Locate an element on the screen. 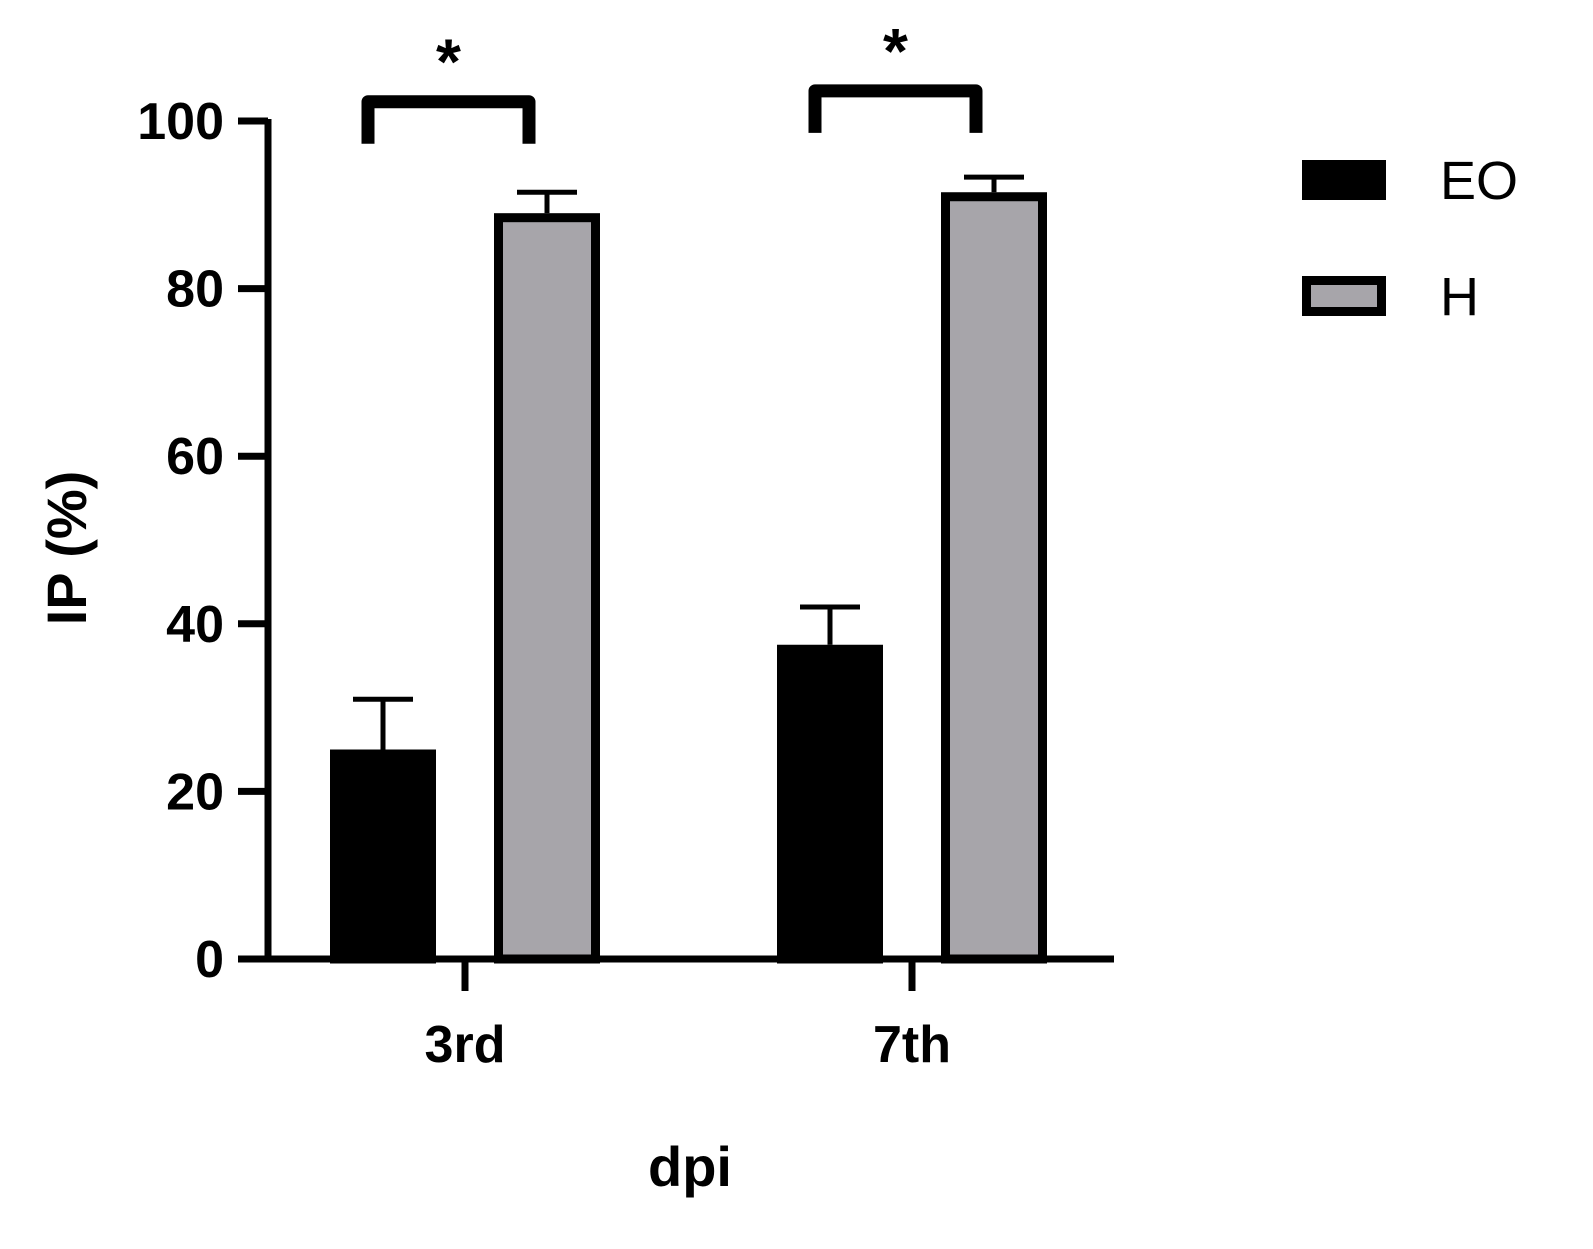  x-axis-title: dpi is located at coordinates (690, 1166).